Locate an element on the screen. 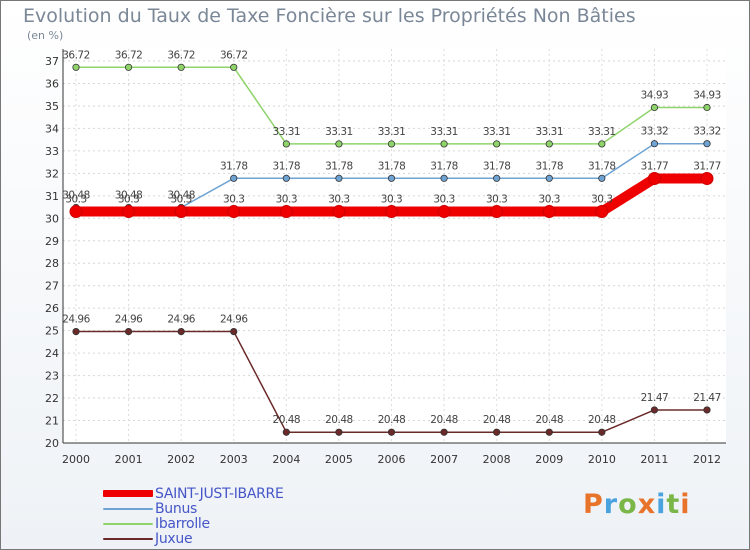 This screenshot has height=550, width=750. logo-letter: x is located at coordinates (647, 504).